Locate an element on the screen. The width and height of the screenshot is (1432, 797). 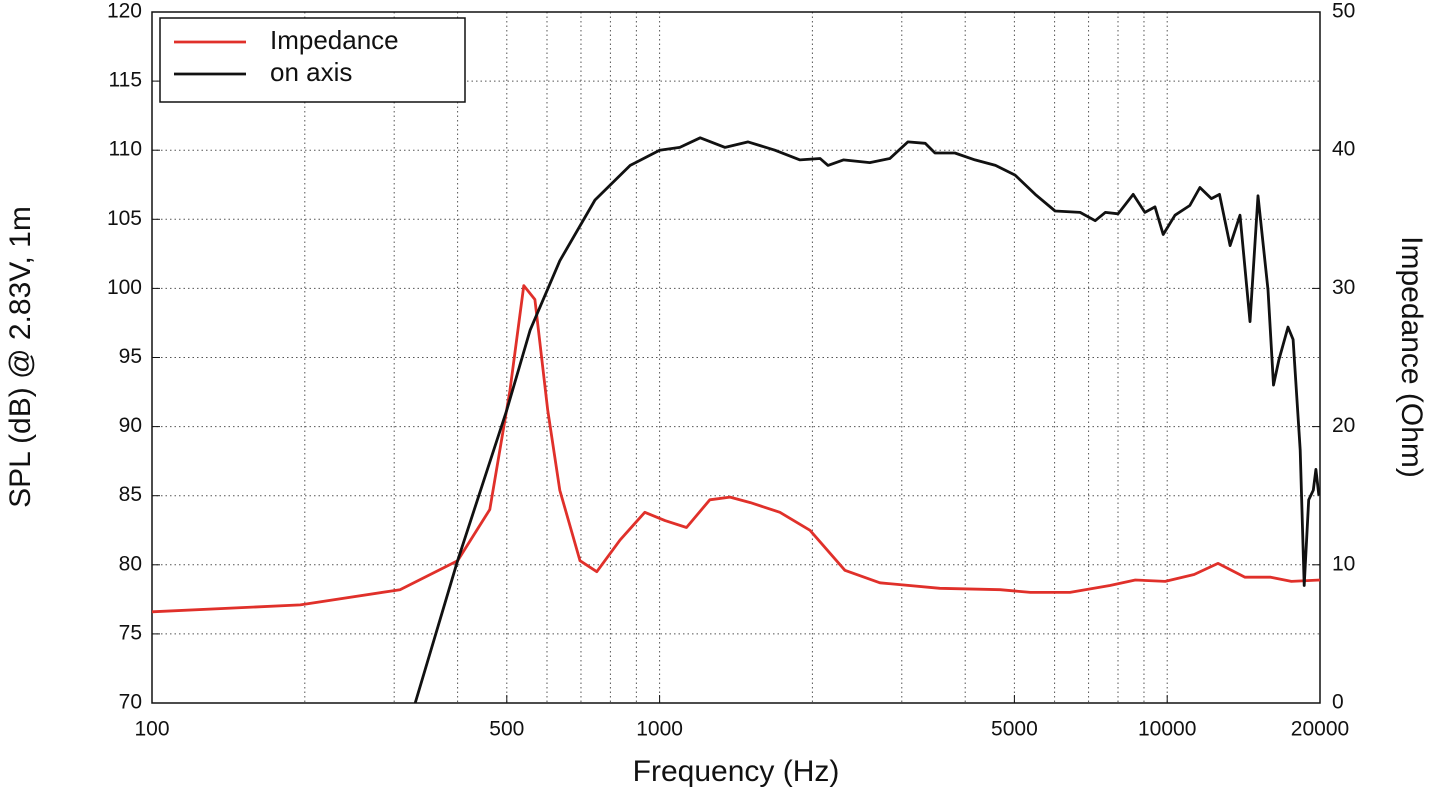
x-tick-label: 20000 is located at coordinates (1320, 729).